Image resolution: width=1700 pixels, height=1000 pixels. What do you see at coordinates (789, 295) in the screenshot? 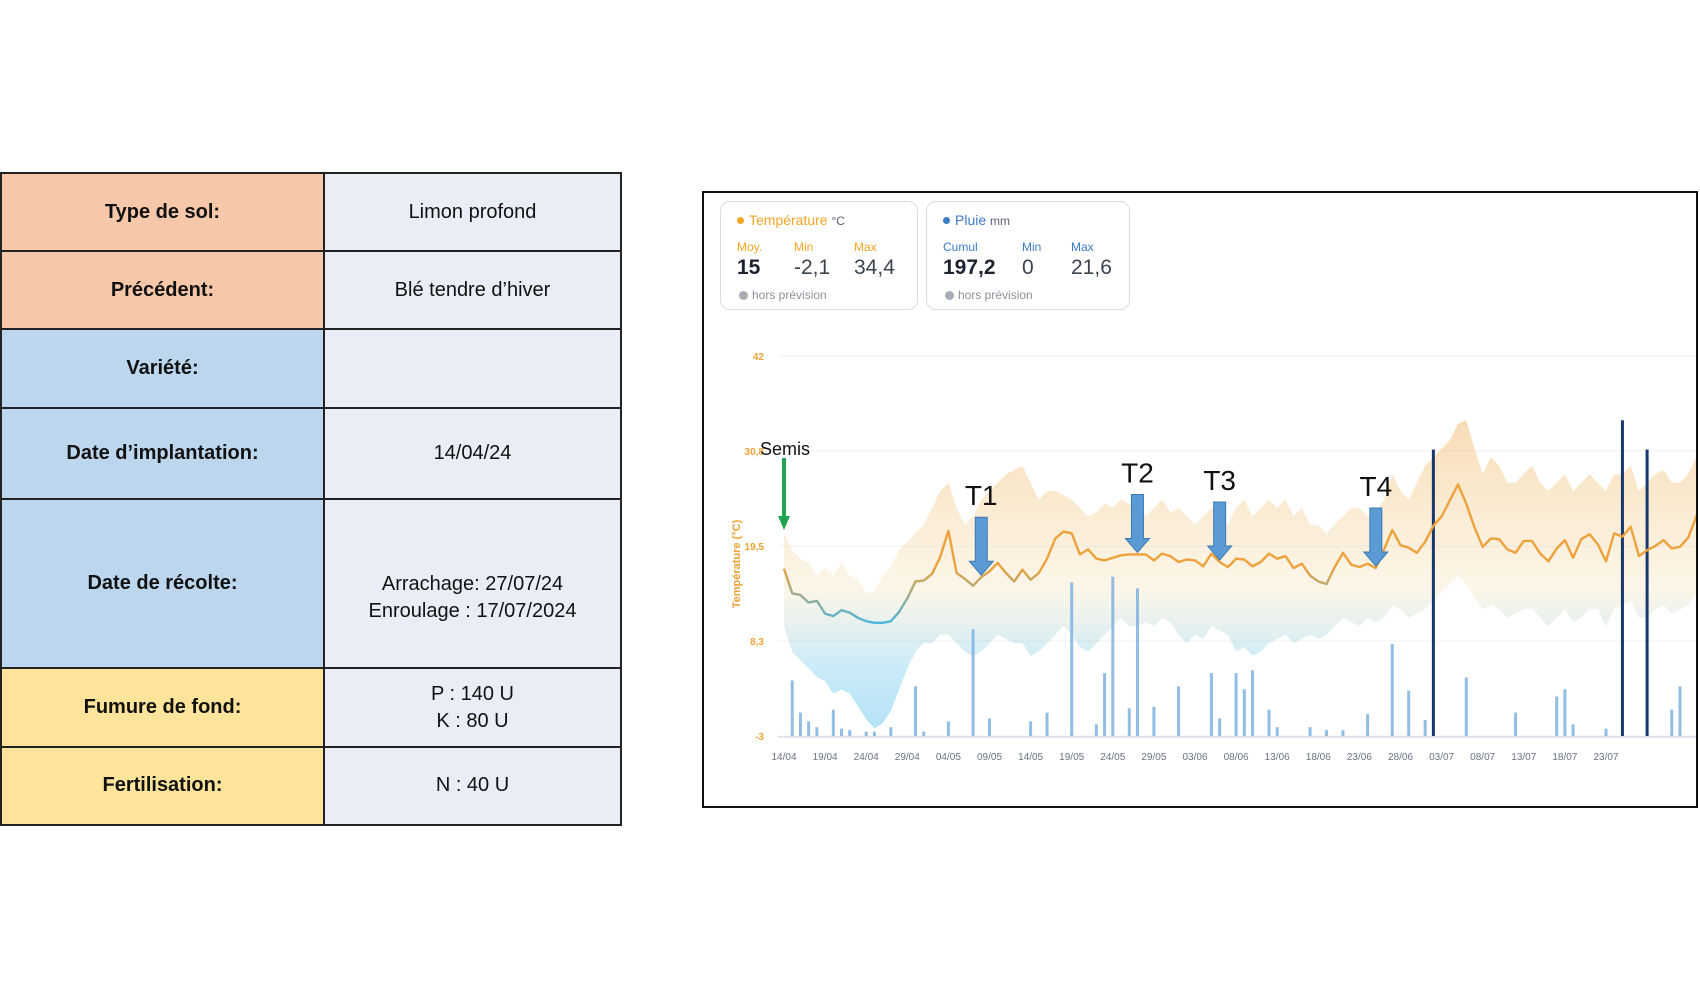
I see `temperature-footer-text: hors prévision` at bounding box center [789, 295].